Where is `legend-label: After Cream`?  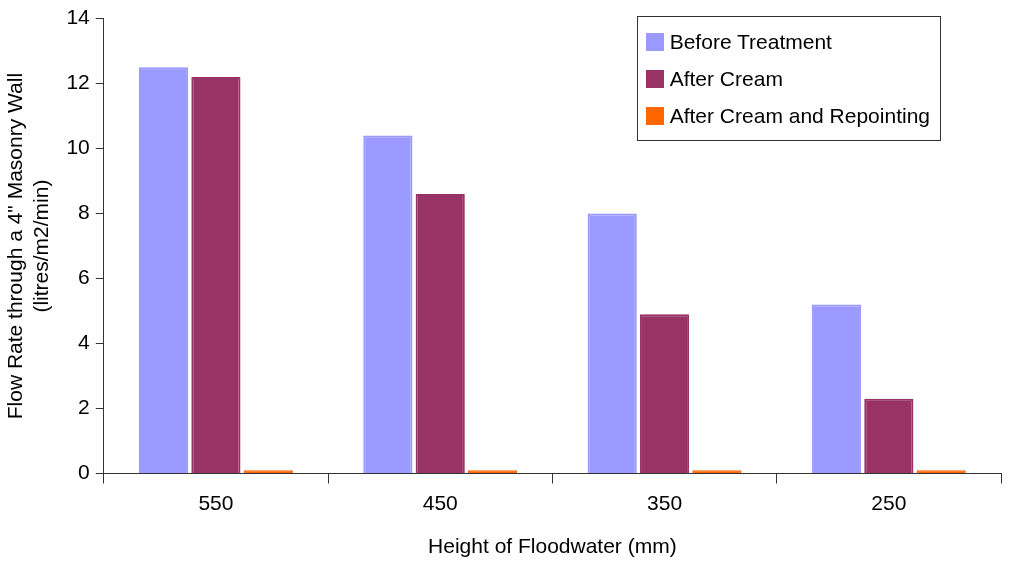
legend-label: After Cream is located at coordinates (726, 78).